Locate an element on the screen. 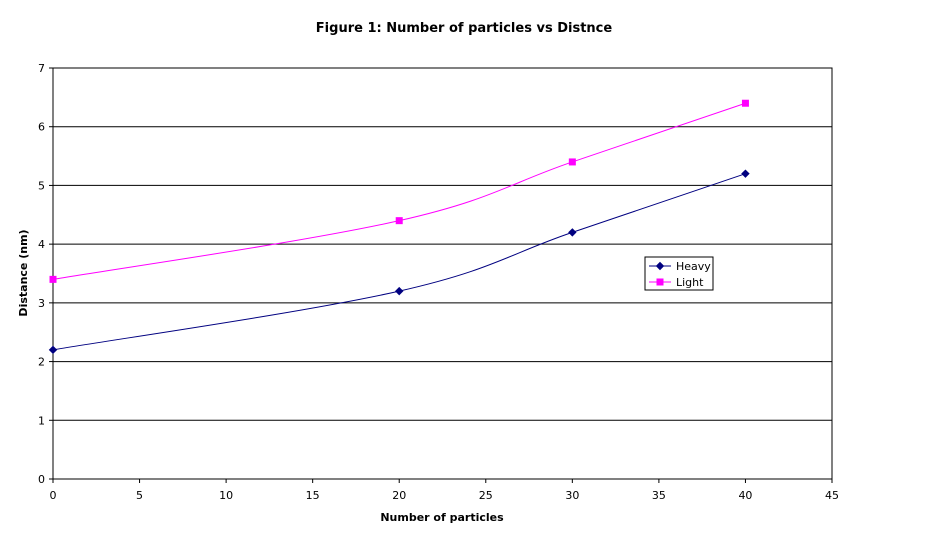 Image resolution: width=926 pixels, height=544 pixels. legend: Heavy Light is located at coordinates (679, 273).